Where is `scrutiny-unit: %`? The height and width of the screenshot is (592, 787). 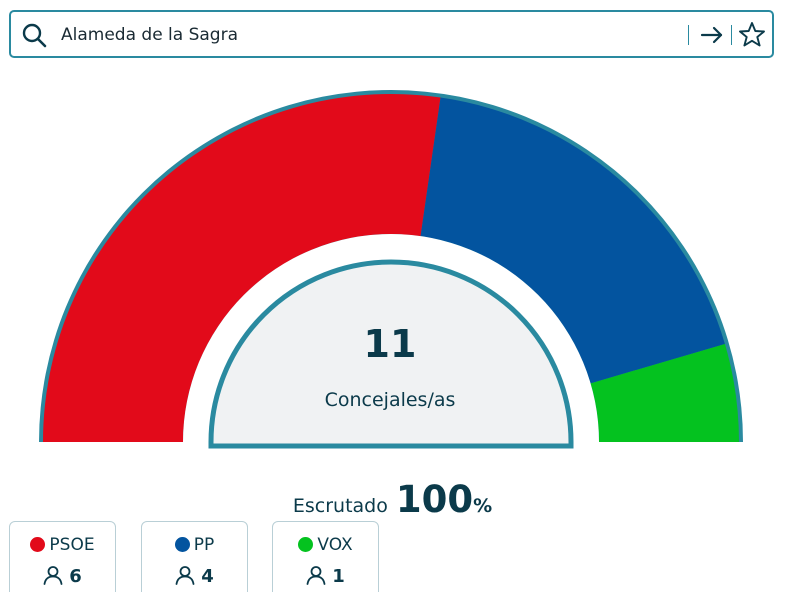
scrutiny-unit: % is located at coordinates (483, 506).